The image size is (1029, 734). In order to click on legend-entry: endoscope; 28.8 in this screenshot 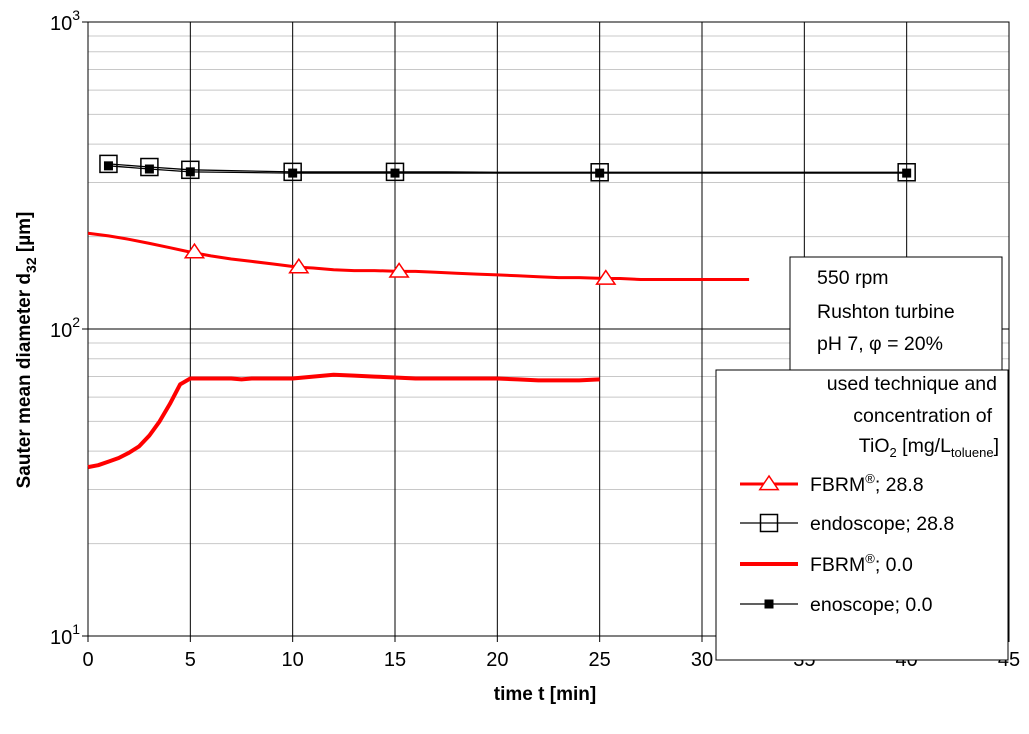, I will do `click(847, 524)`.